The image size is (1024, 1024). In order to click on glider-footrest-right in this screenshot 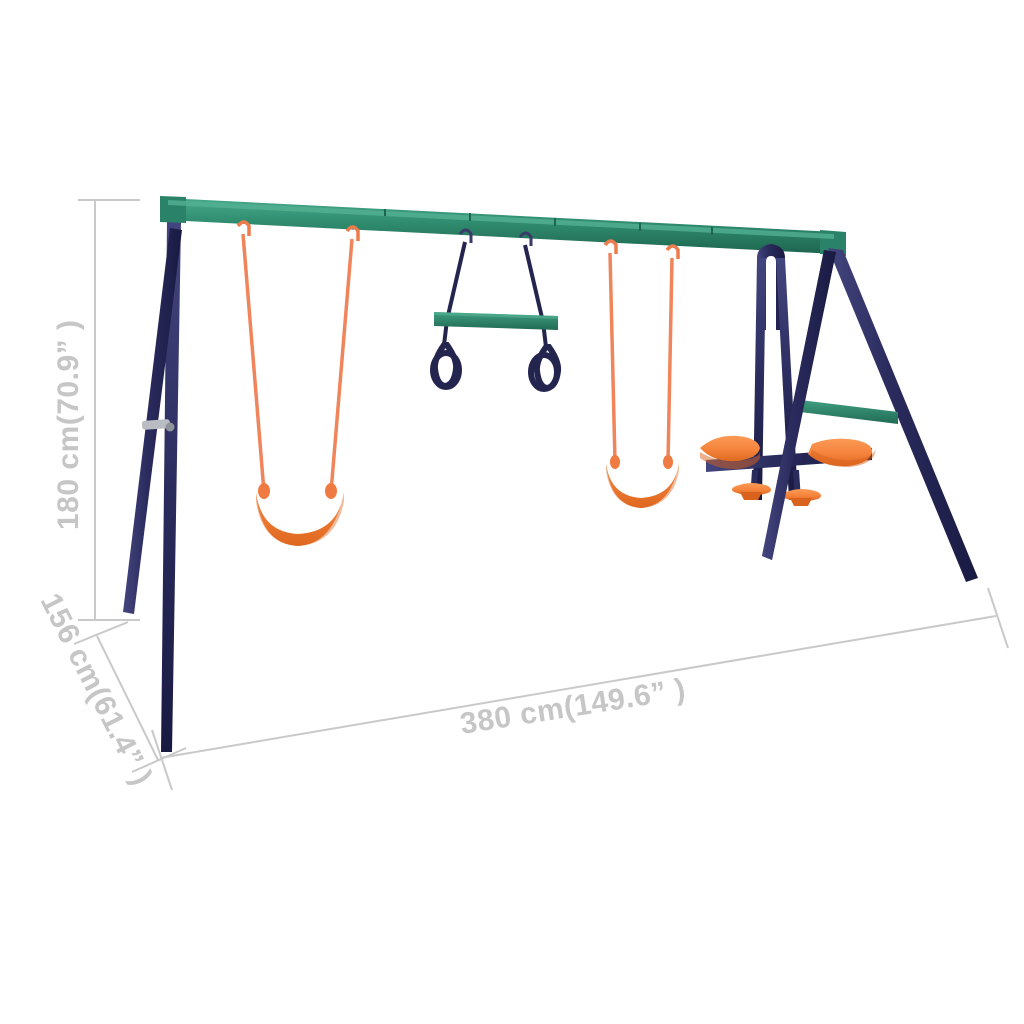, I will do `click(801, 497)`.